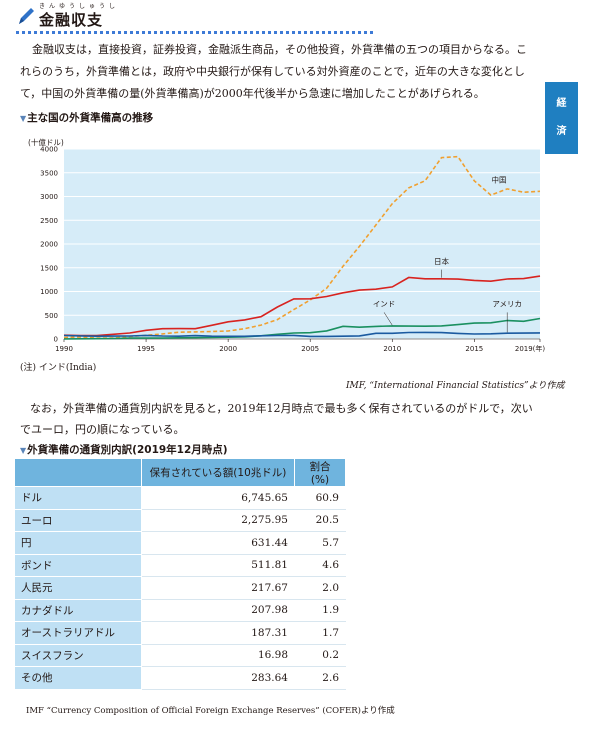 The image size is (604, 734). I want to click on currency-name-cell: ドル, so click(78, 498).